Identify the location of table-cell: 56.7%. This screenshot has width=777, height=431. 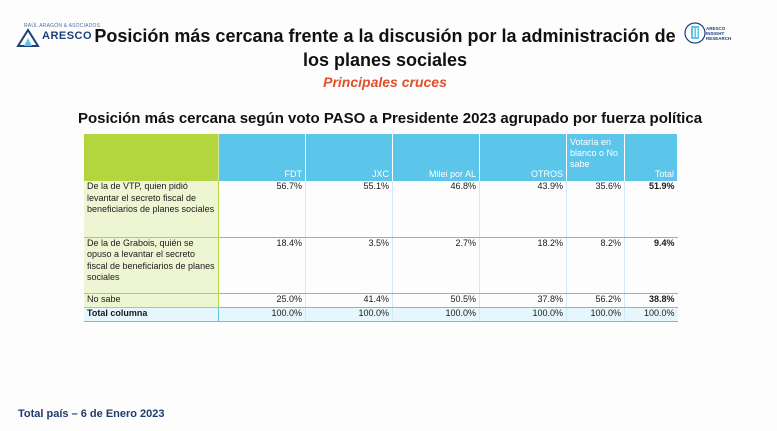
(262, 209).